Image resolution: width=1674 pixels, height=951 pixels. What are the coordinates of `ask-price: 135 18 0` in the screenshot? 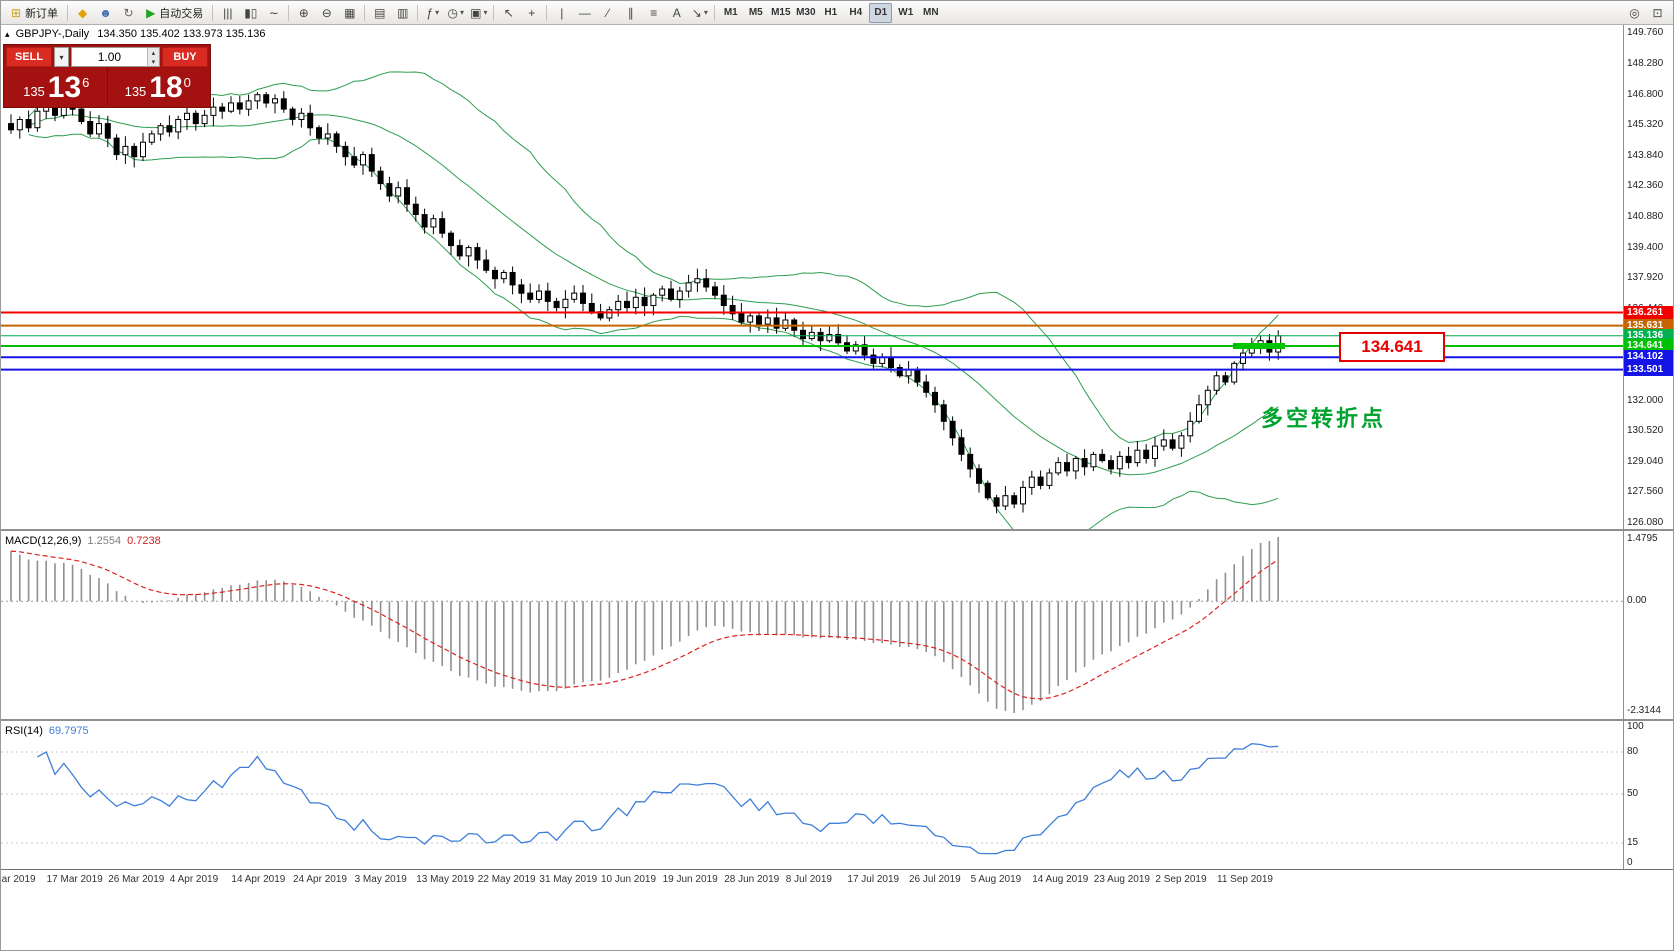 It's located at (157, 86).